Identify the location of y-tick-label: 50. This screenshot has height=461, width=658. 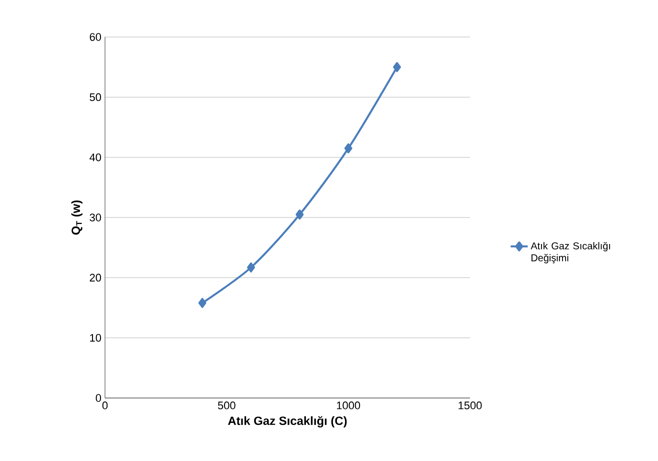
(96, 97).